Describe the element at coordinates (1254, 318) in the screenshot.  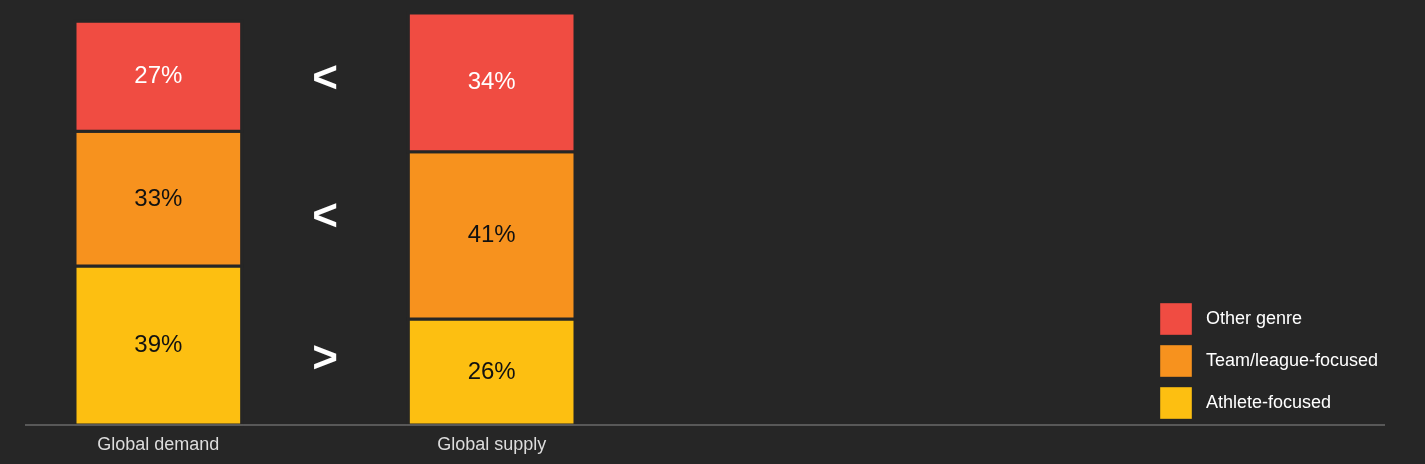
I see `legend-label: Other genre` at that location.